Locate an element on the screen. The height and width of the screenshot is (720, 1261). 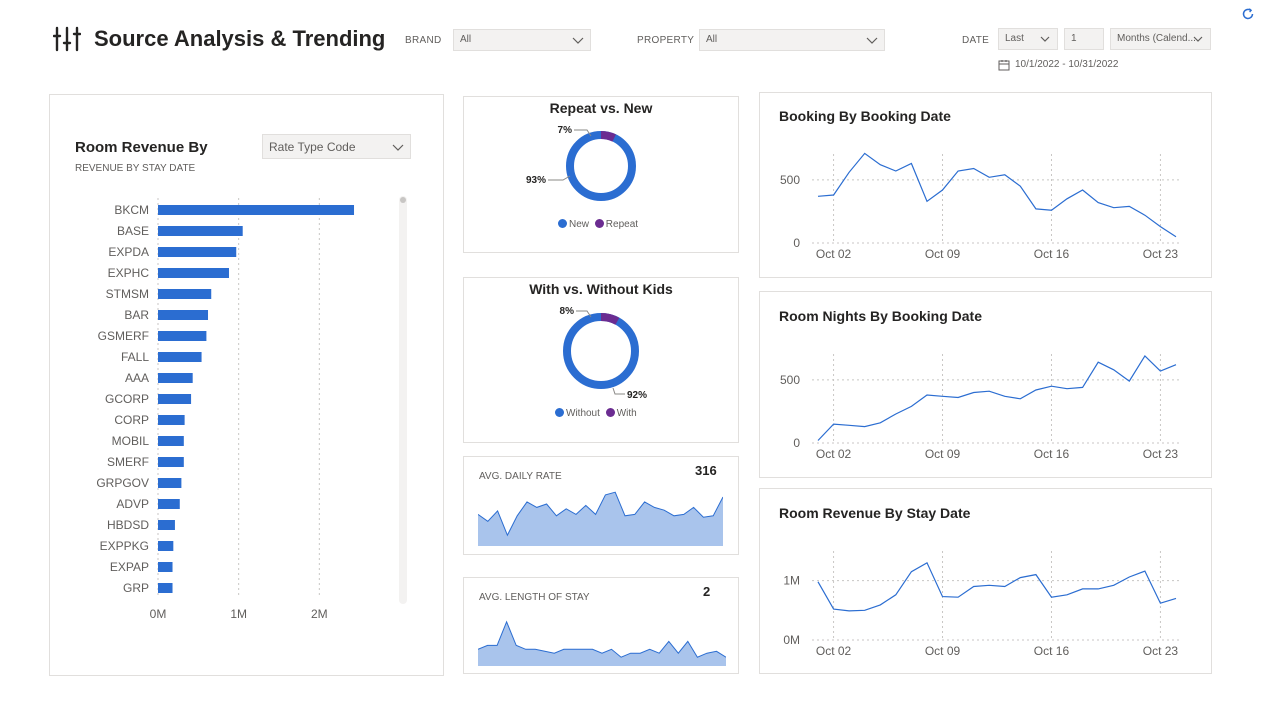
chart-scrollbar is located at coordinates (403, 400).